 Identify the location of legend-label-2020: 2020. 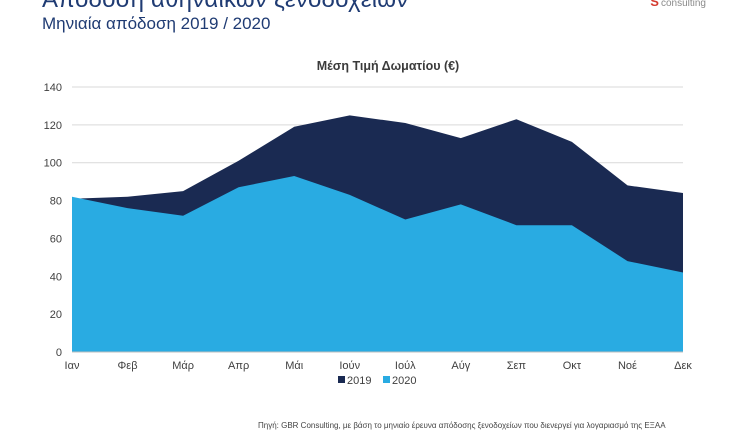
(404, 381).